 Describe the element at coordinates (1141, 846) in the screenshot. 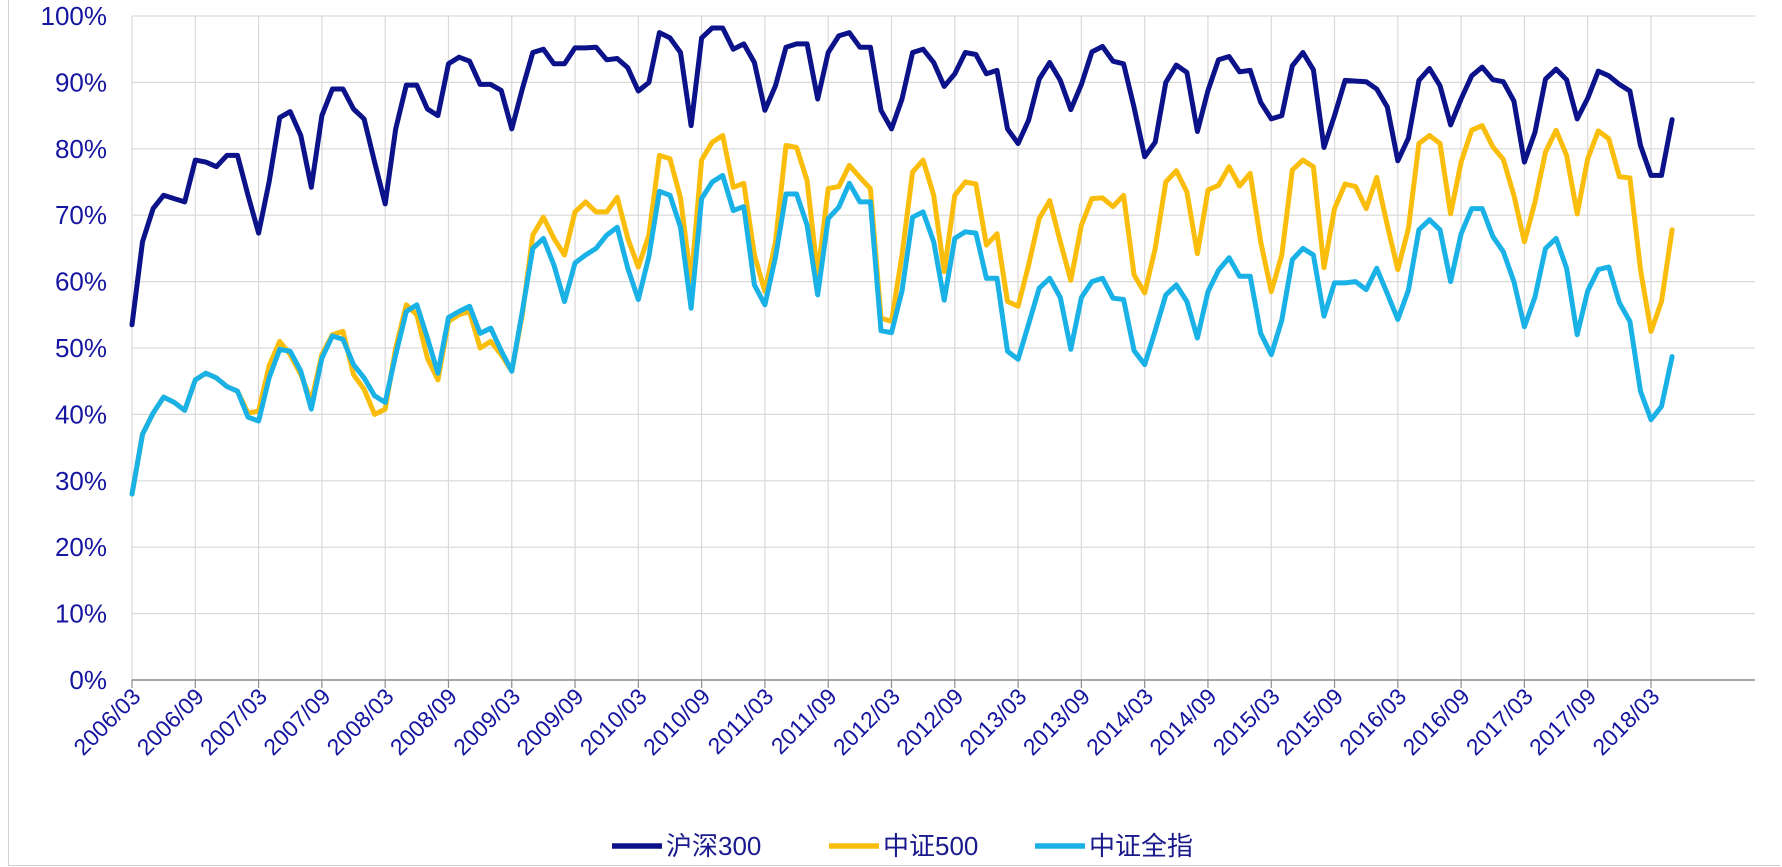

I see `legend-label: 中证全指` at that location.